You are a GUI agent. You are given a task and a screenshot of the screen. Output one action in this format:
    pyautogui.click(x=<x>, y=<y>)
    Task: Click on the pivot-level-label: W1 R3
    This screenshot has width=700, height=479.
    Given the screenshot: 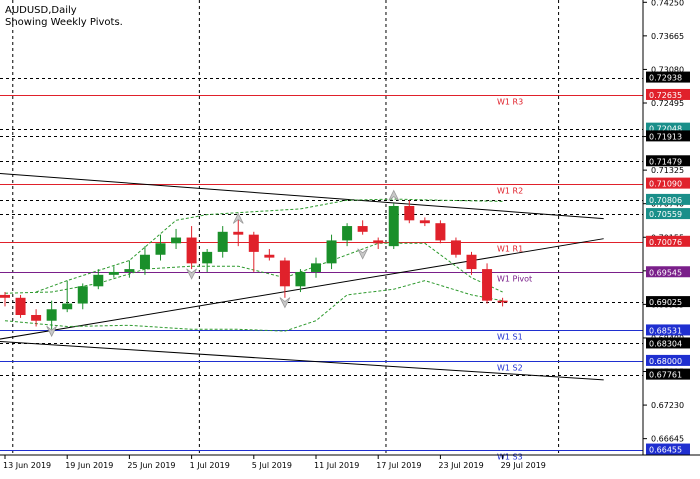 What is the action you would take?
    pyautogui.click(x=510, y=102)
    